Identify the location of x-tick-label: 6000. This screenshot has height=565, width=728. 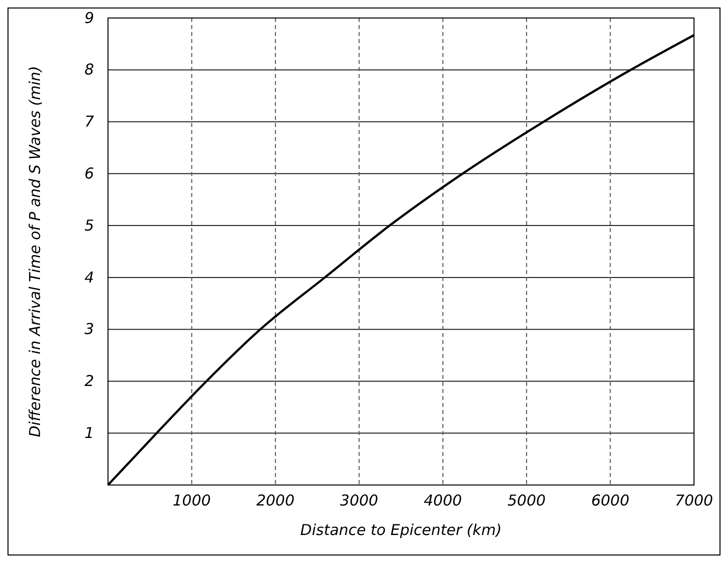
(610, 501).